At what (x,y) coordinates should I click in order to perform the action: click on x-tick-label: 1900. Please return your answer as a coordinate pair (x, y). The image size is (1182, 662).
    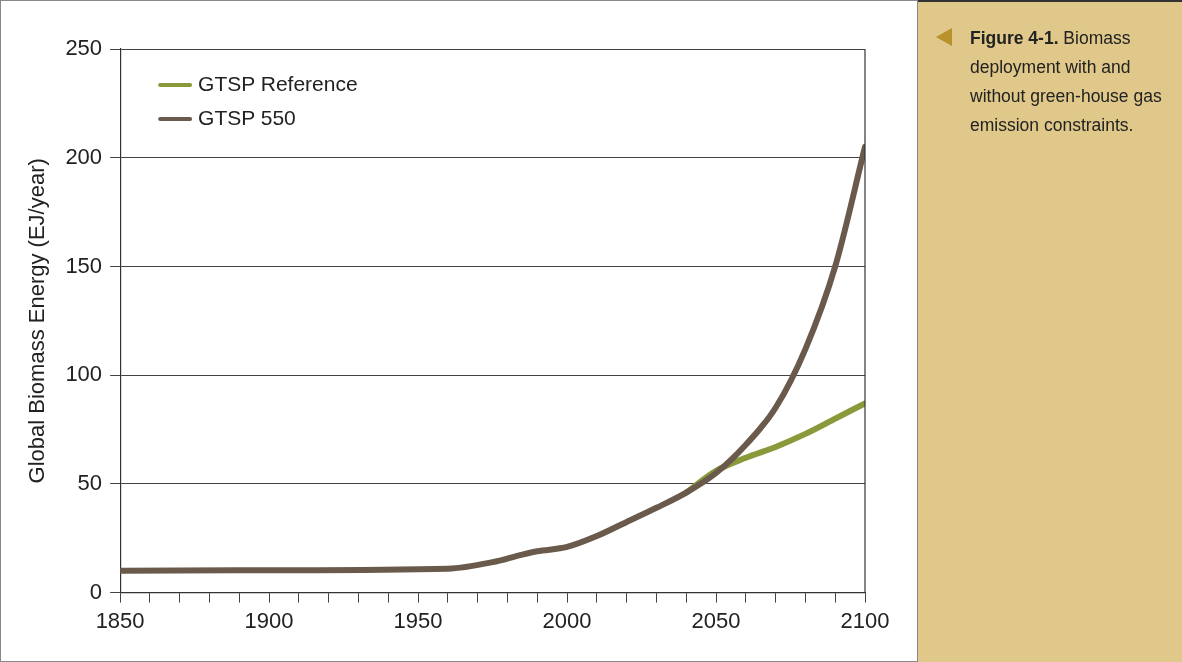
    Looking at the image, I should click on (269, 620).